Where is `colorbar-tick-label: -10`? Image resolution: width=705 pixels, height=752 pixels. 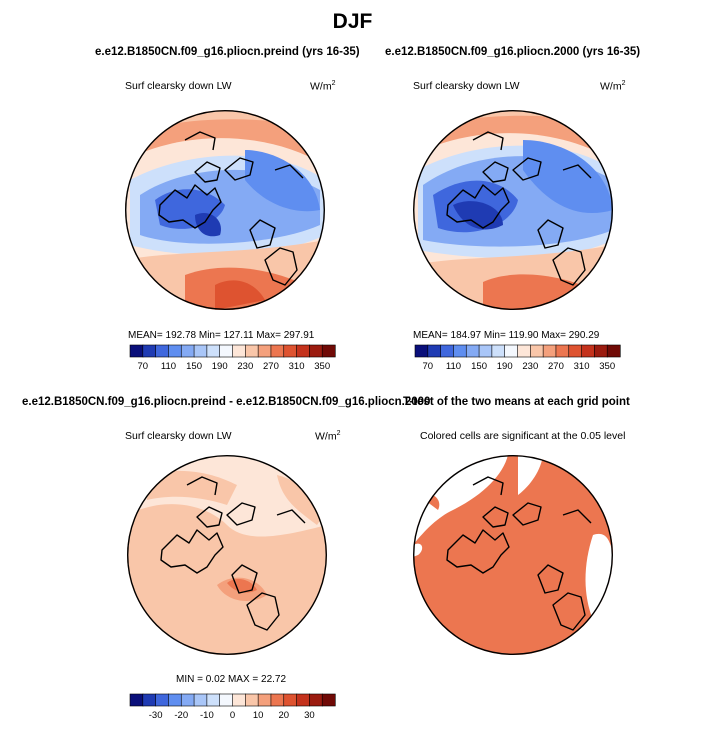
colorbar-tick-label: -10 is located at coordinates (207, 715).